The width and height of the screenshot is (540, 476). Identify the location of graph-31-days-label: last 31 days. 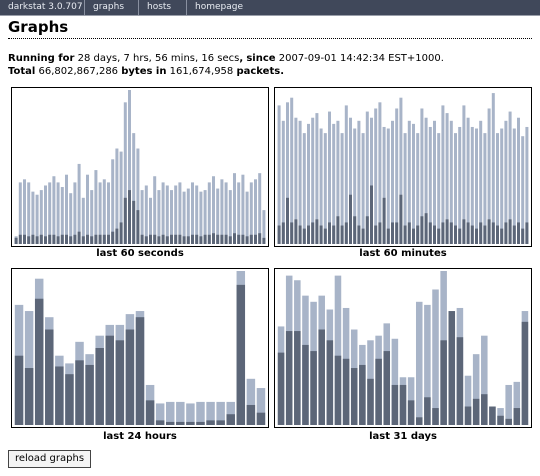
(403, 436).